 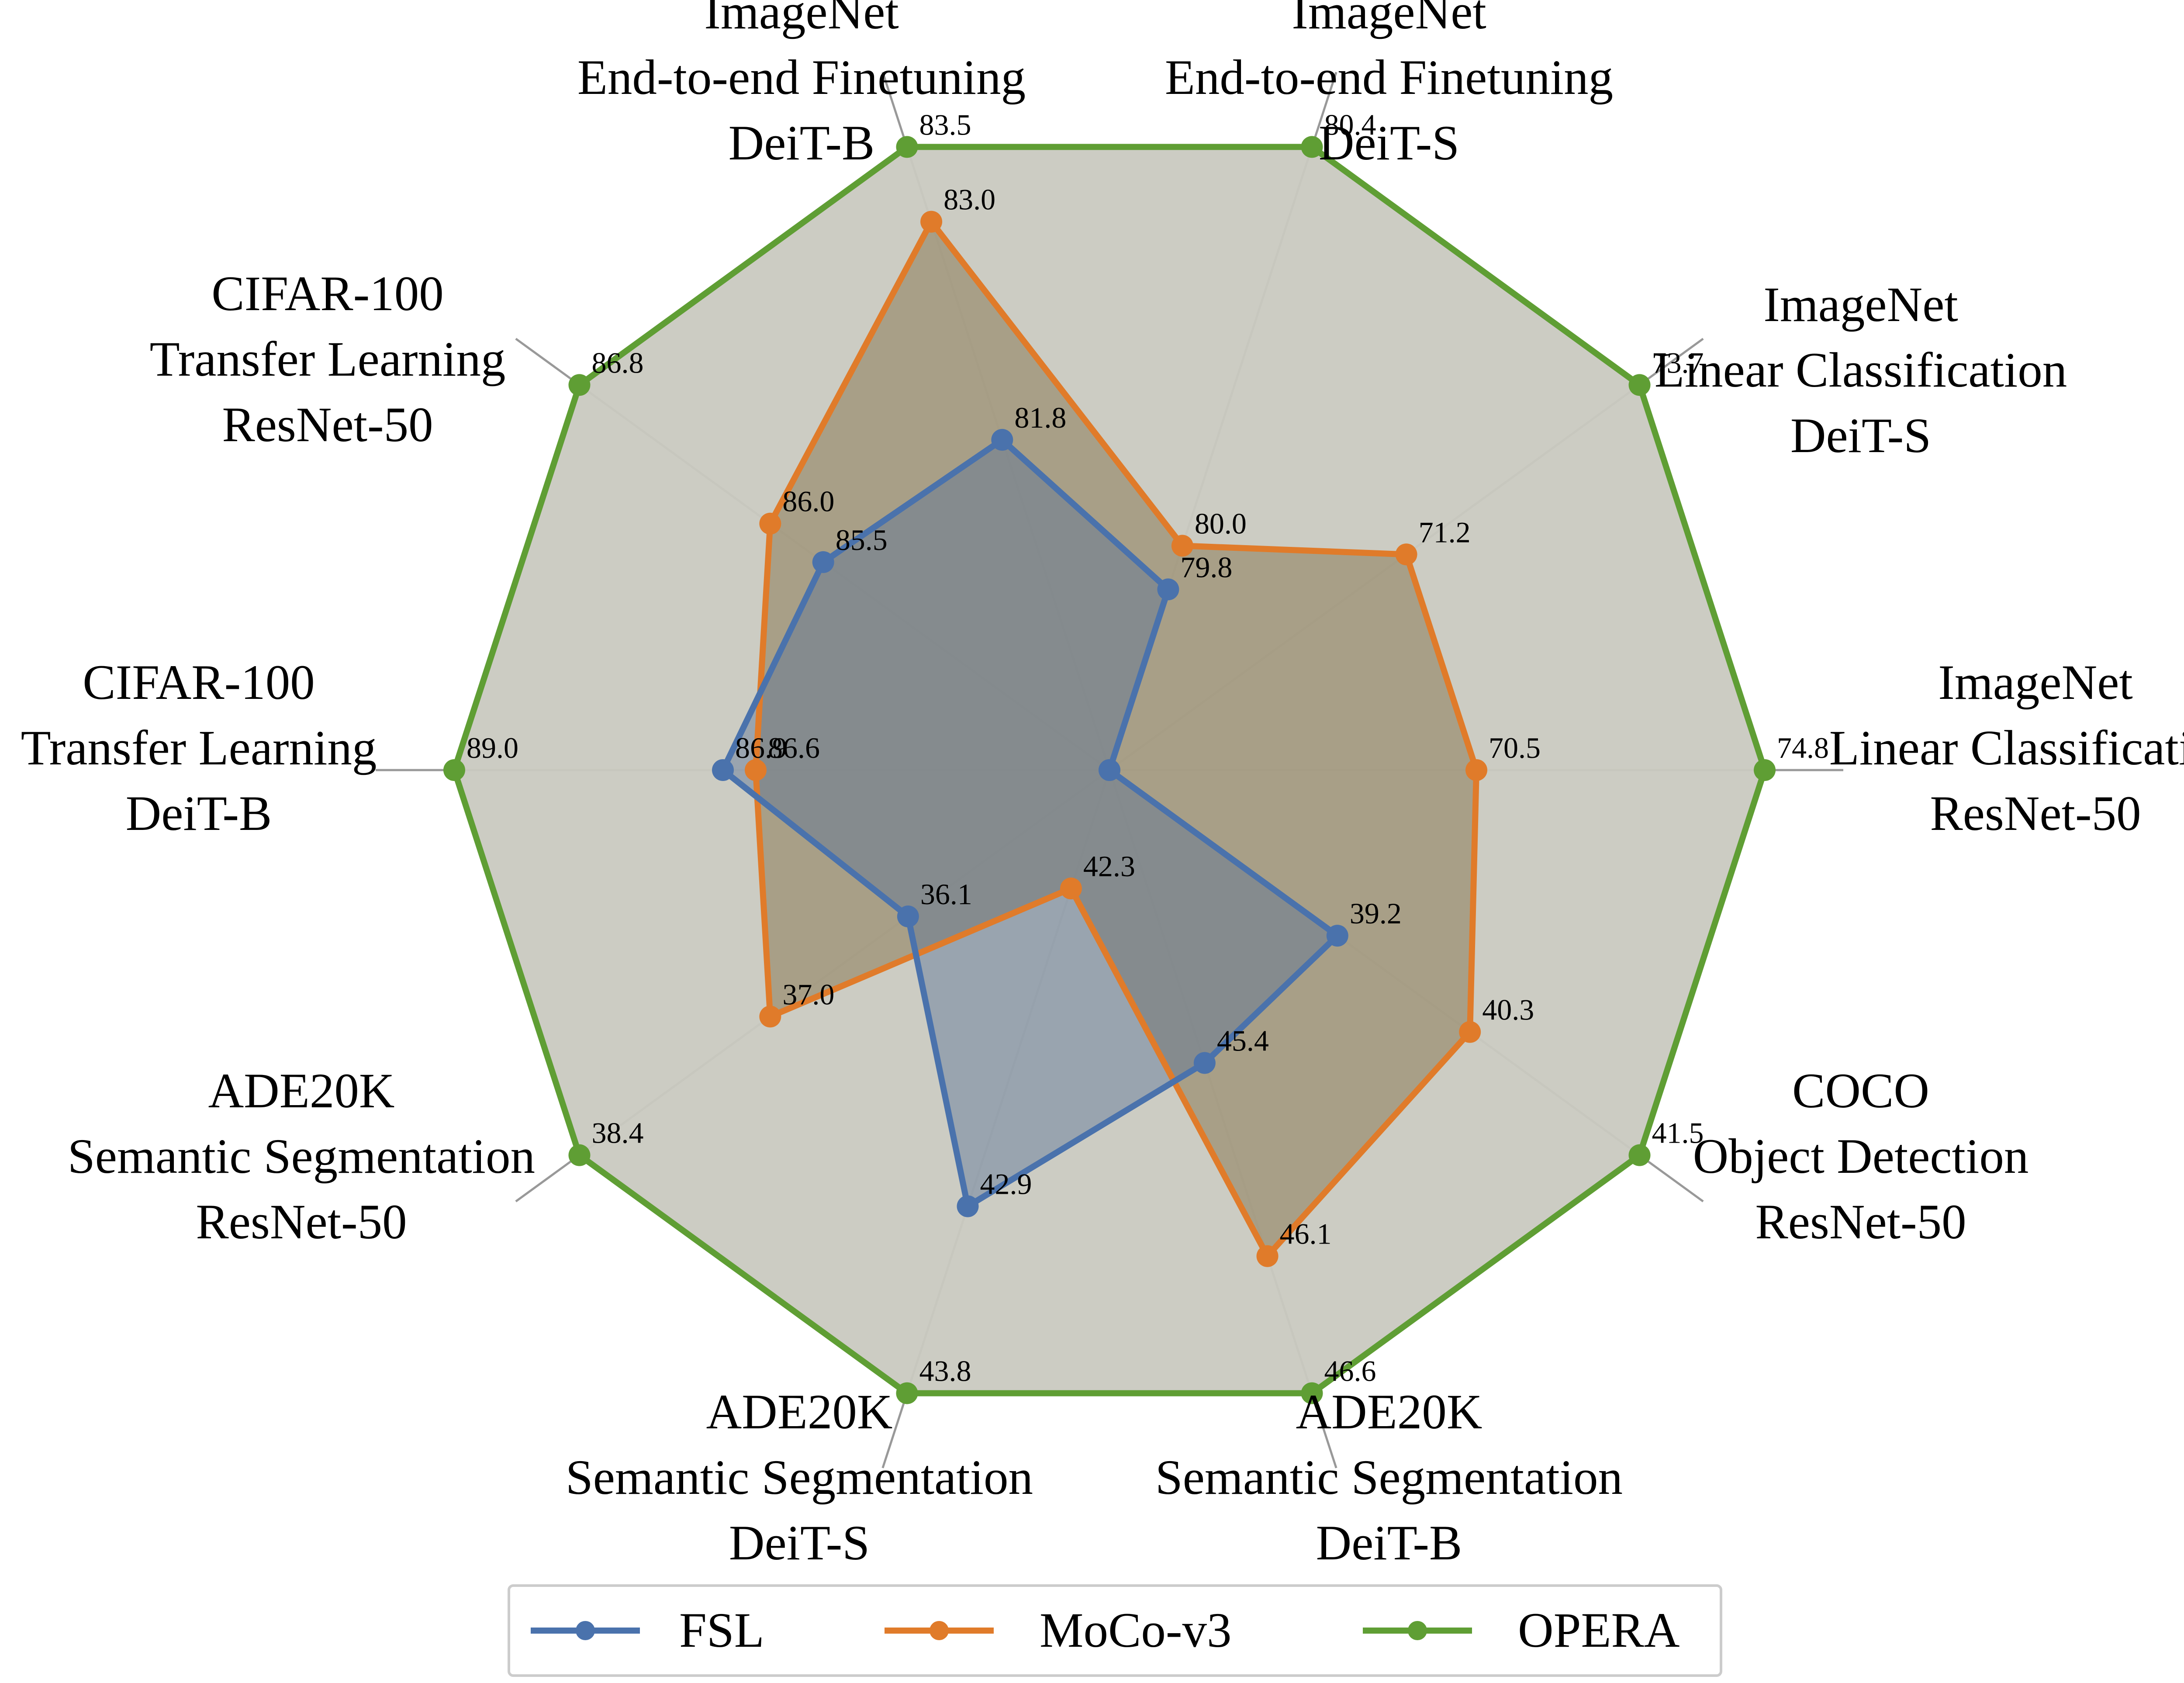 I want to click on value-label-opera-0: 74.8, so click(x=1803, y=747).